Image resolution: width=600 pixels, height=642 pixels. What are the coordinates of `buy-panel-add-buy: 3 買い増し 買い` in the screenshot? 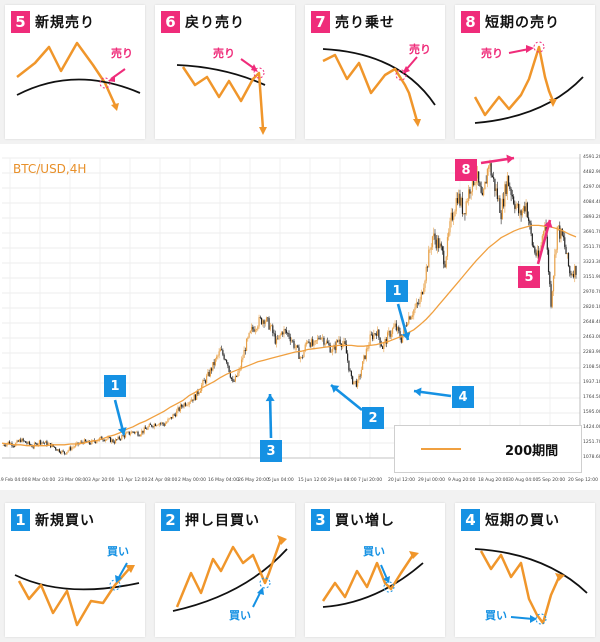 It's located at (375, 570).